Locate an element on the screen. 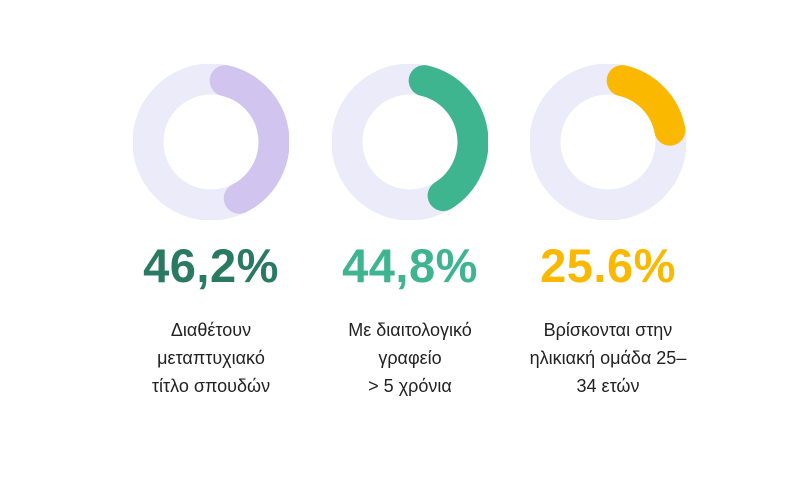 The height and width of the screenshot is (500, 800). value-label: 44,8% is located at coordinates (410, 265).